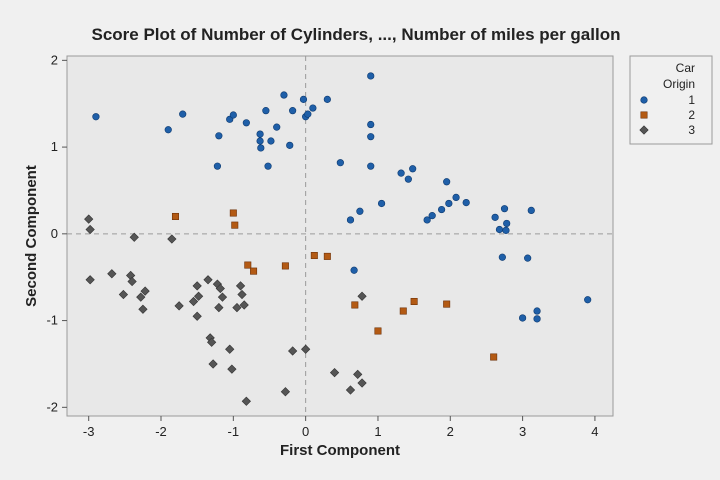 Image resolution: width=720 pixels, height=480 pixels. I want to click on x-axis-label: First Component, so click(340, 450).